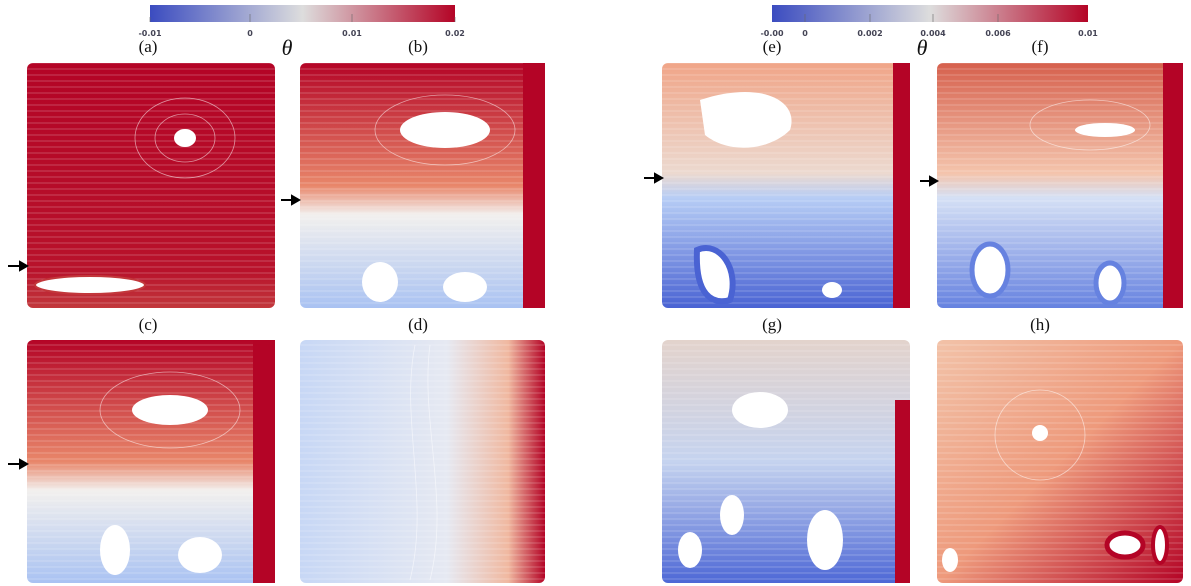 Image resolution: width=1191 pixels, height=586 pixels. What do you see at coordinates (869, 33) in the screenshot?
I see `colorbar-tick-label: 0.002` at bounding box center [869, 33].